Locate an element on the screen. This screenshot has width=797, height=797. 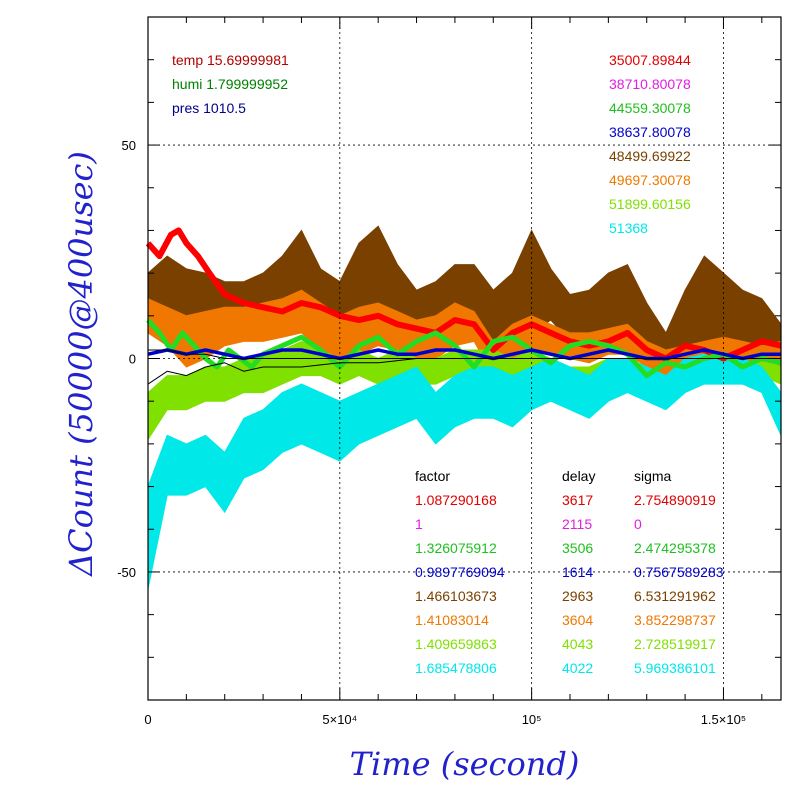
value-legend-entry: 51899.60156 is located at coordinates (650, 204).